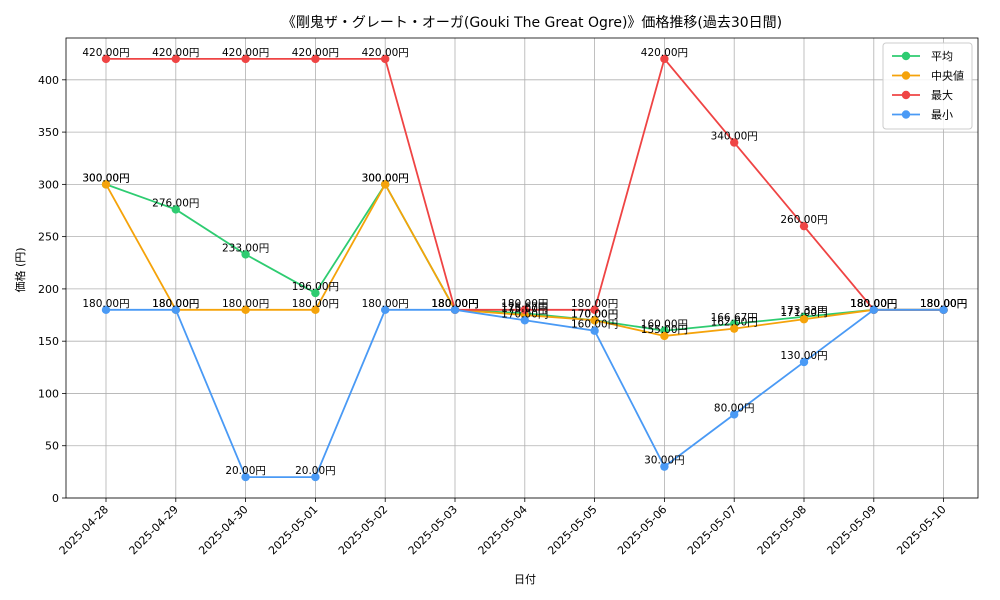 The image size is (1000, 600). Describe the element at coordinates (664, 461) in the screenshot. I see `data-label: 30.00円` at that location.